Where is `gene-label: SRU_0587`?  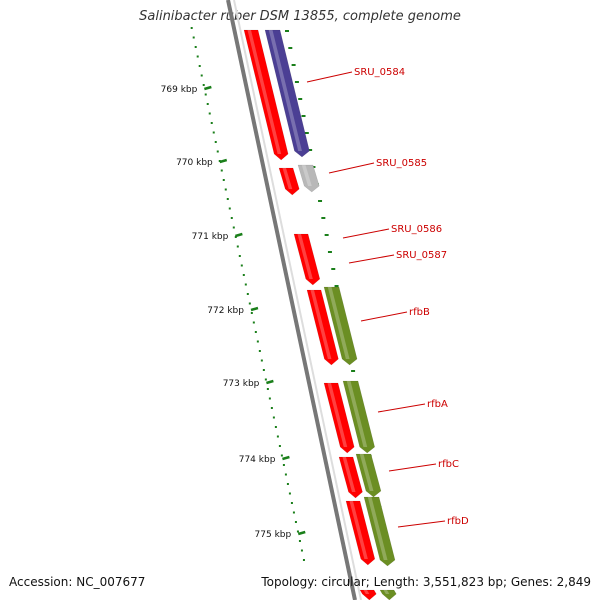 gene-label: SRU_0587 is located at coordinates (421, 255).